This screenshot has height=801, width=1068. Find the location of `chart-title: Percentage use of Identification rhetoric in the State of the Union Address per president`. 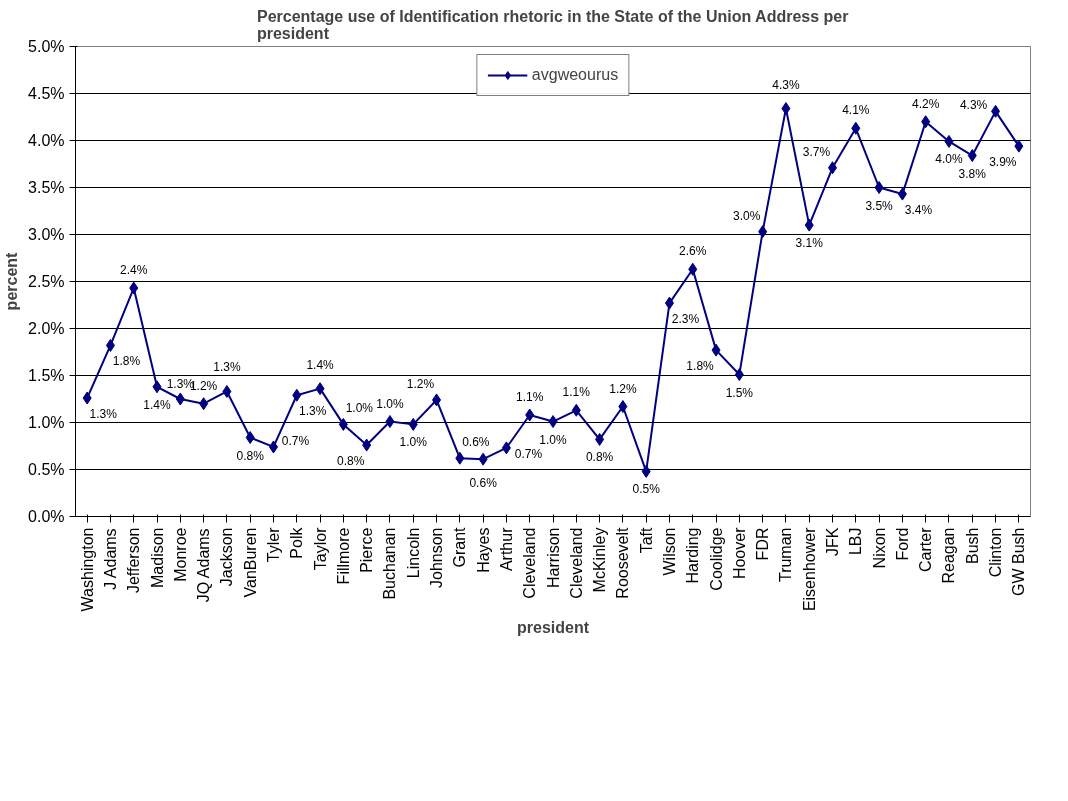

chart-title: Percentage use of Identification rhetoric in the State of the Union Address per president is located at coordinates (552, 24).